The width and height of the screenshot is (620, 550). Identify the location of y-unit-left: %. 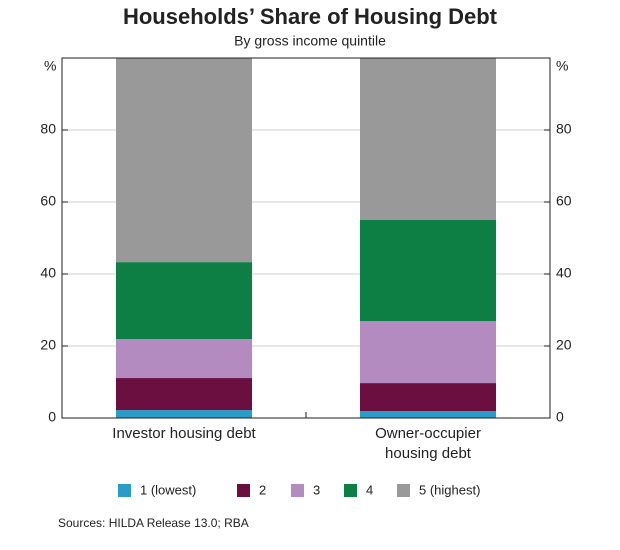
(50, 66).